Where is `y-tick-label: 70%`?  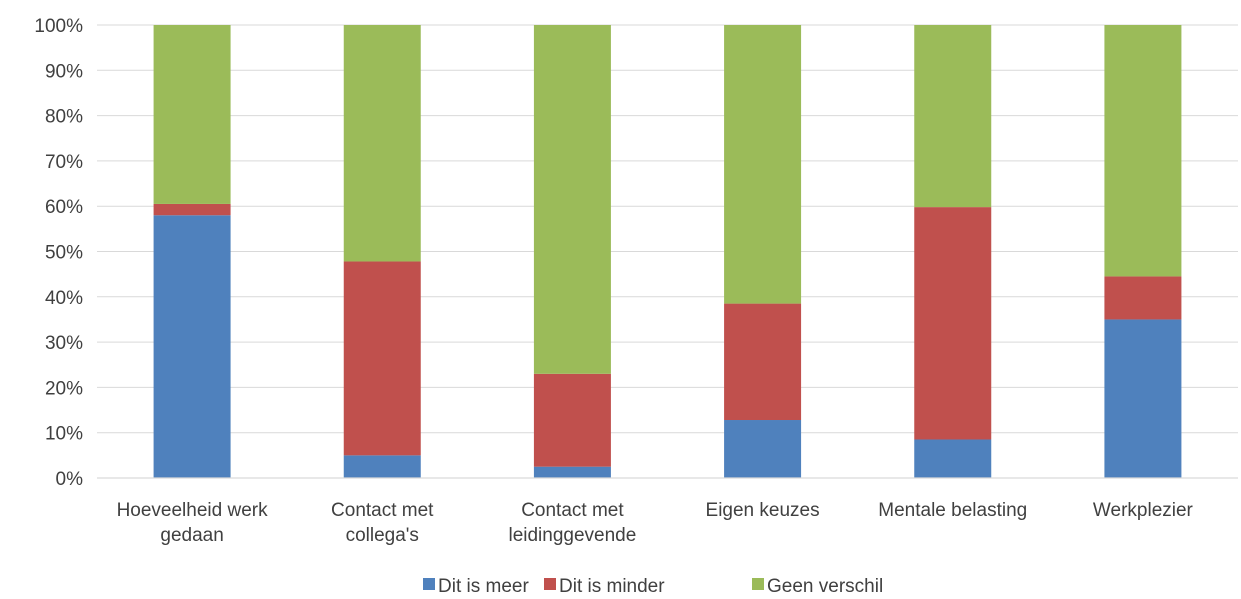
y-tick-label: 70% is located at coordinates (64, 162).